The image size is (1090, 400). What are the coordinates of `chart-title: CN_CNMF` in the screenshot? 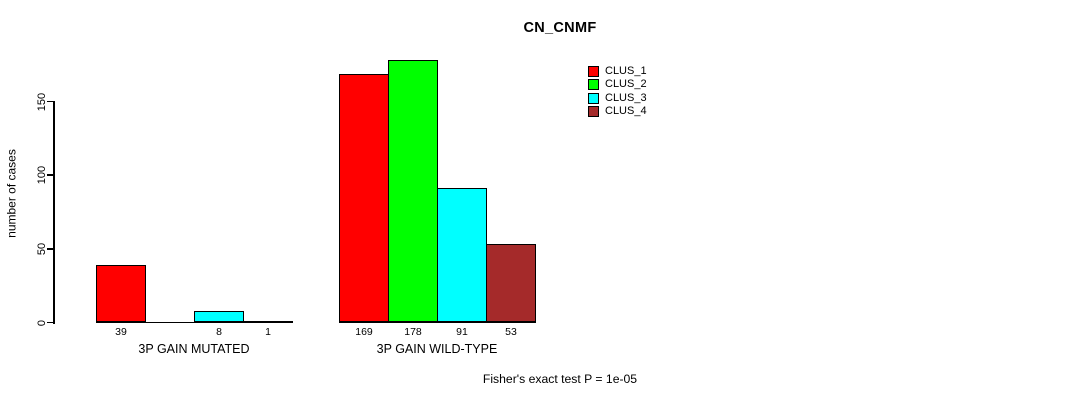 It's located at (560, 28).